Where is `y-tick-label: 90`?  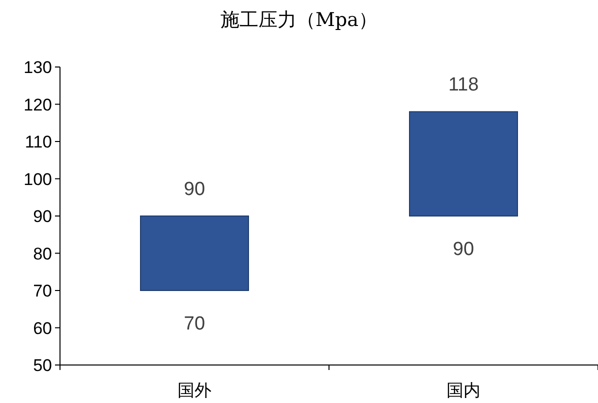
y-tick-label: 90 is located at coordinates (42, 216).